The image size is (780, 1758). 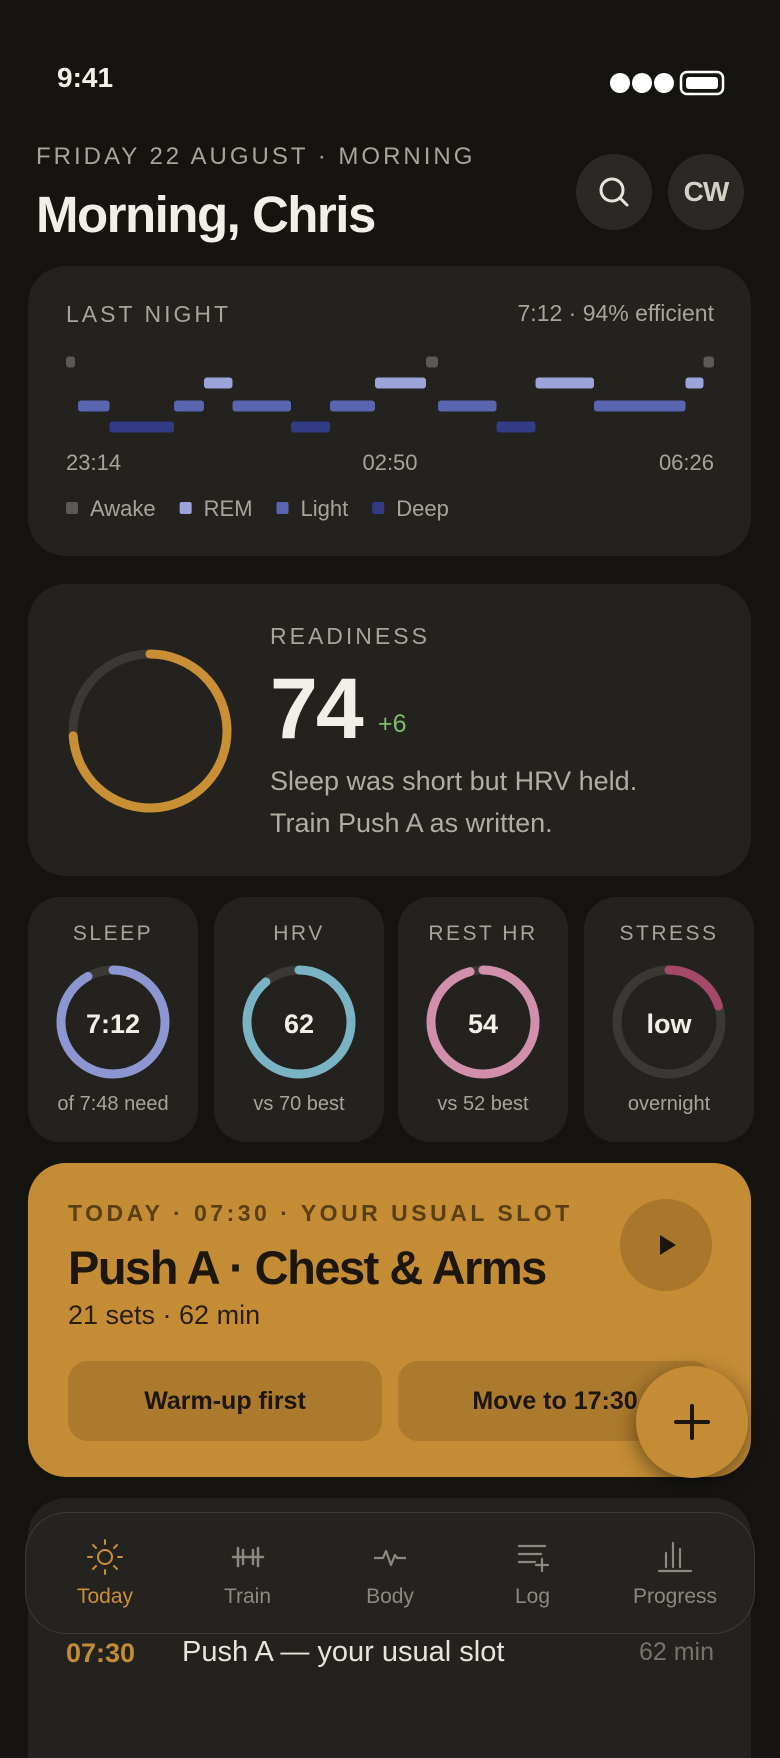 What do you see at coordinates (307, 1267) in the screenshot?
I see `workout-title: Push A · Chest & Arms` at bounding box center [307, 1267].